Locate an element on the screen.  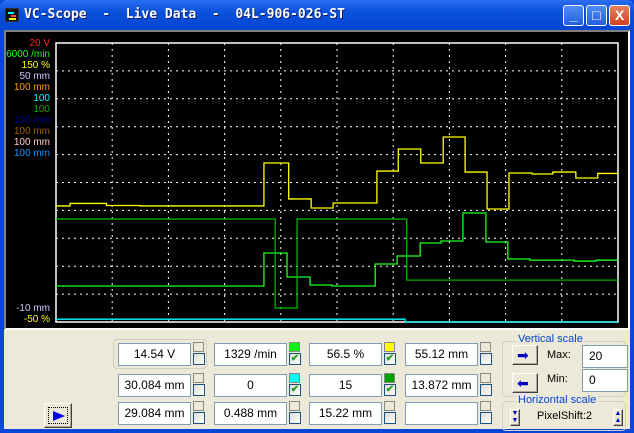
window-title: VC-Scope - Live Data - 04L-906-026-ST is located at coordinates (184, 14).